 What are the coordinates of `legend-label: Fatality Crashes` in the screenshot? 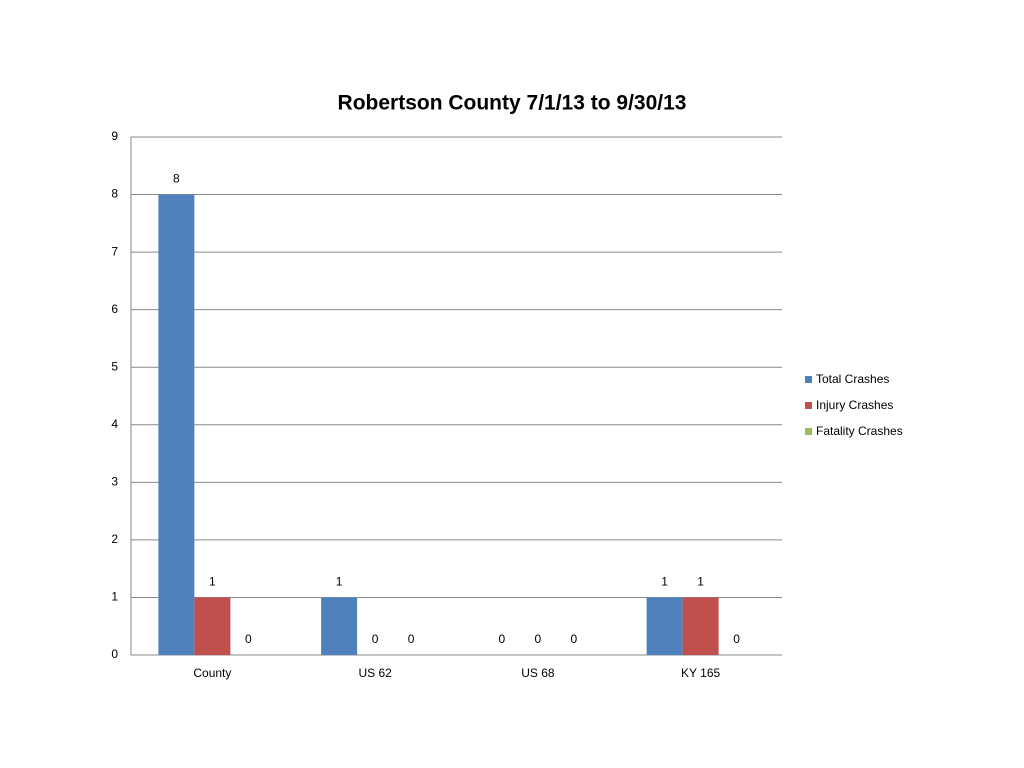 It's located at (859, 431).